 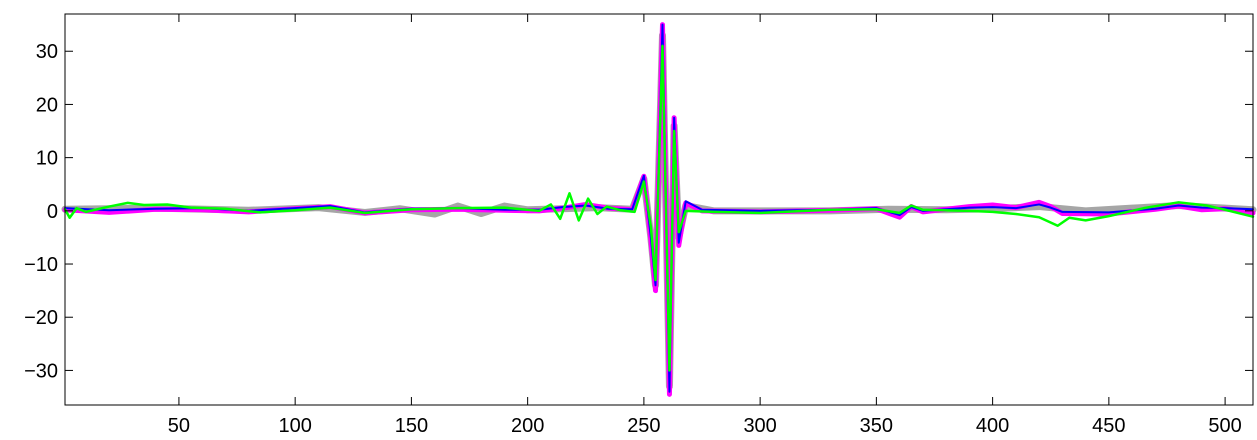 What do you see at coordinates (41, 318) in the screenshot?
I see `y-tick-label: −20` at bounding box center [41, 318].